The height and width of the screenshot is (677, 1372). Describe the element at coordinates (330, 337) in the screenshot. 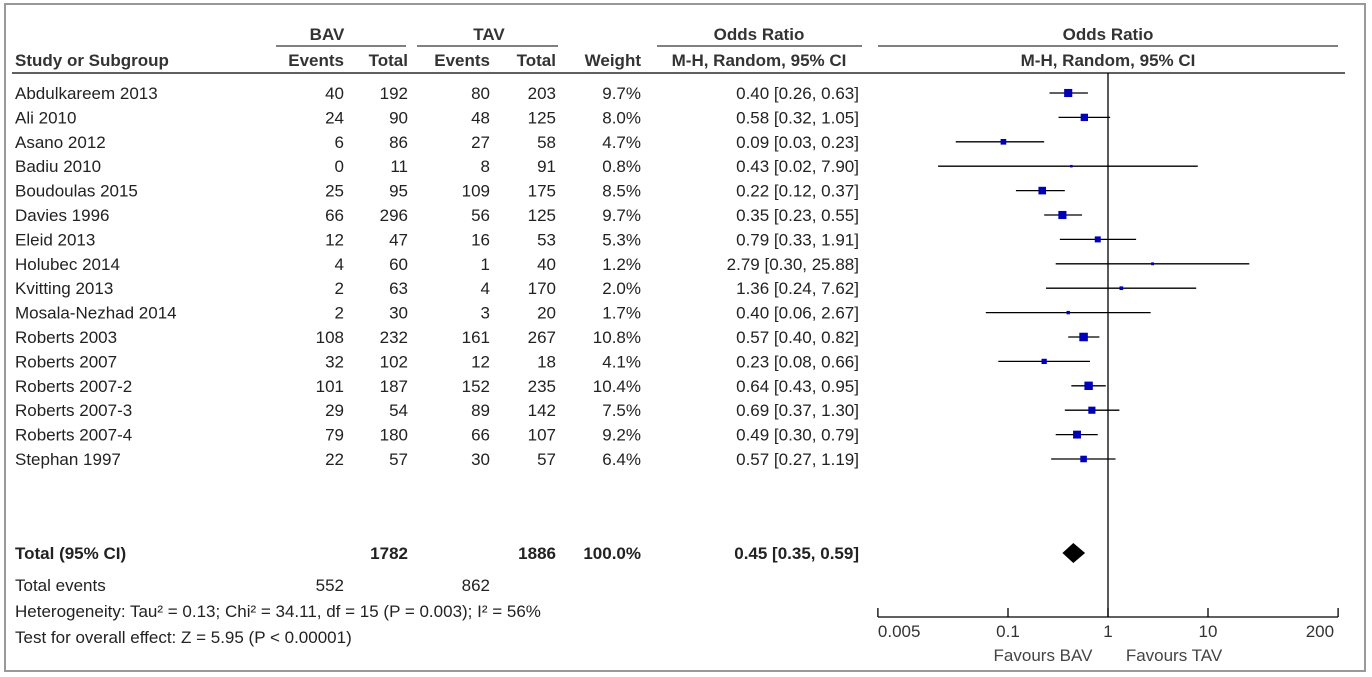

I see `bav-events-cell: 108` at that location.